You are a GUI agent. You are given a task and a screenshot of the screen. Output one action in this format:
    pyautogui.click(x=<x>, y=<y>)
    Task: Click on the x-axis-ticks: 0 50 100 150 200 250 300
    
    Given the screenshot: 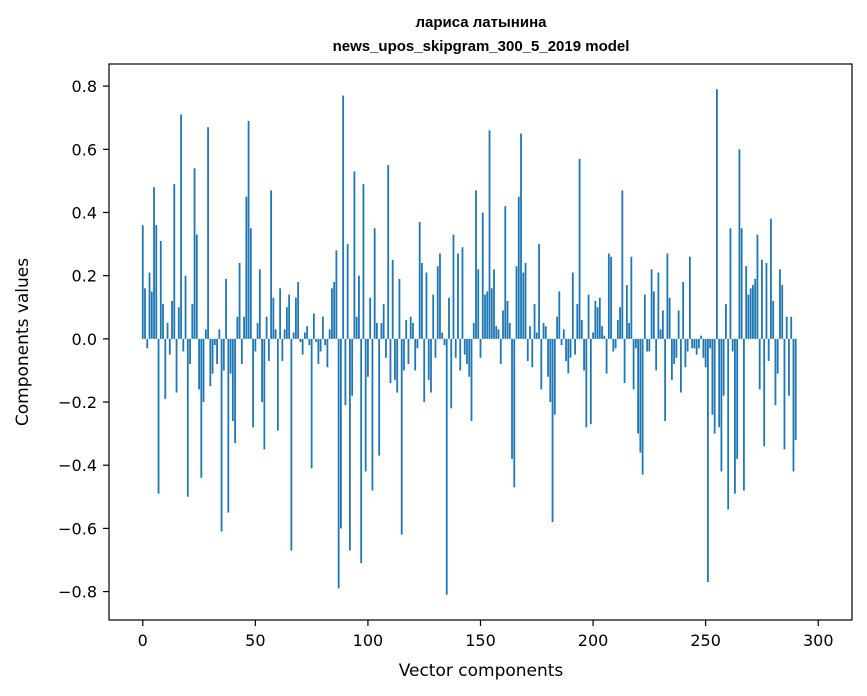 What is the action you would take?
    pyautogui.click(x=486, y=635)
    